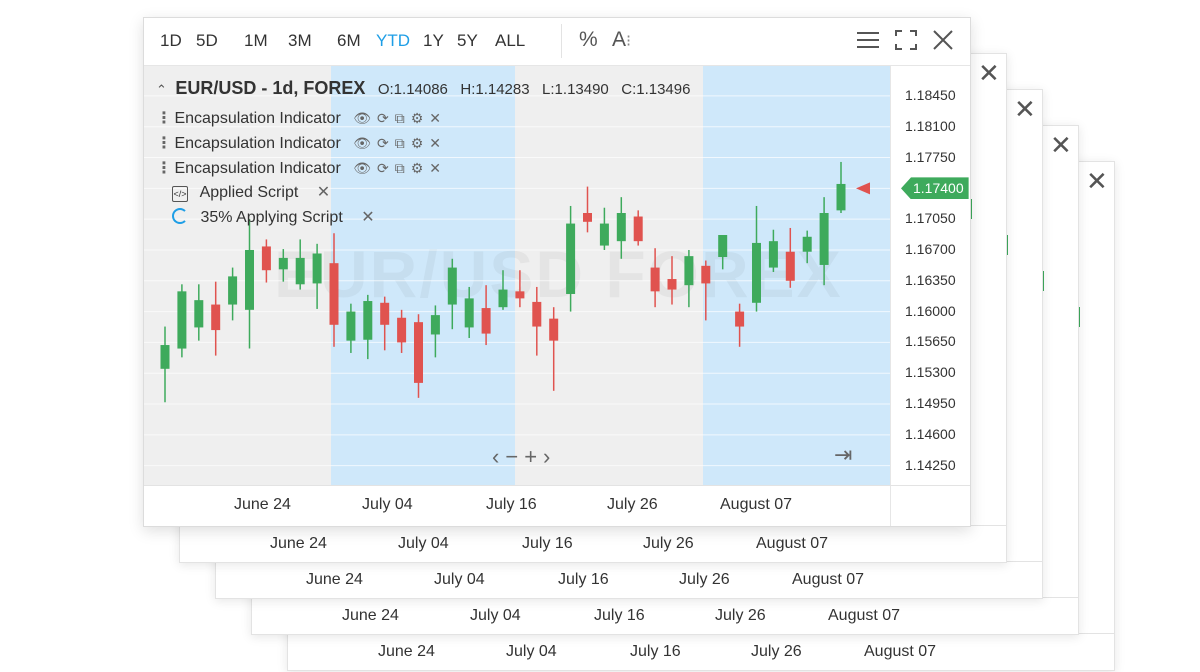 The image size is (1200, 672). What do you see at coordinates (323, 192) in the screenshot?
I see `remove-script-icon: ✕` at bounding box center [323, 192].